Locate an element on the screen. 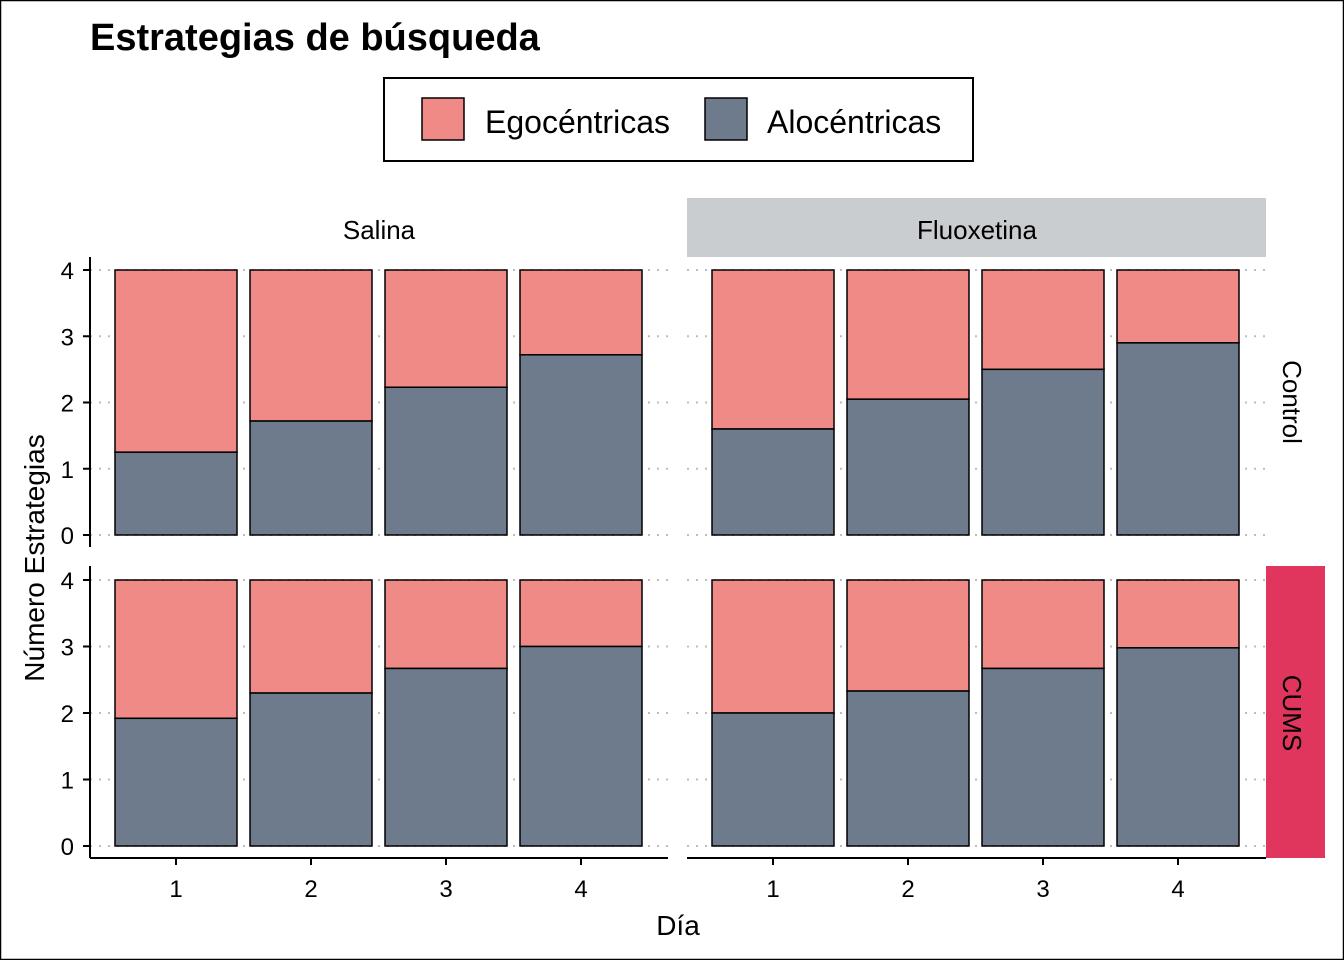  legend-label-alocentricas: Alocéntricas is located at coordinates (854, 122).